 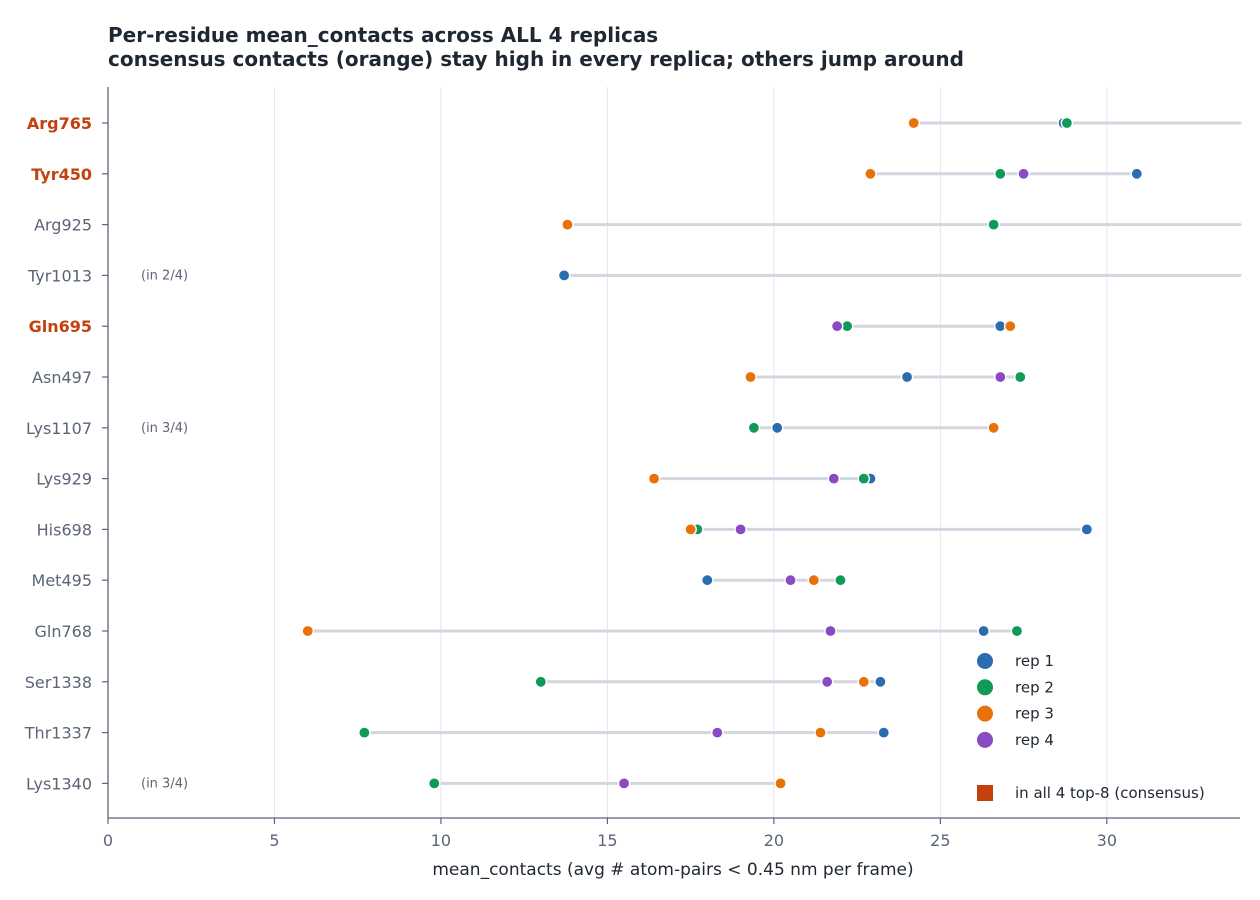 I want to click on residue-label: Ser1338, so click(x=58, y=682).